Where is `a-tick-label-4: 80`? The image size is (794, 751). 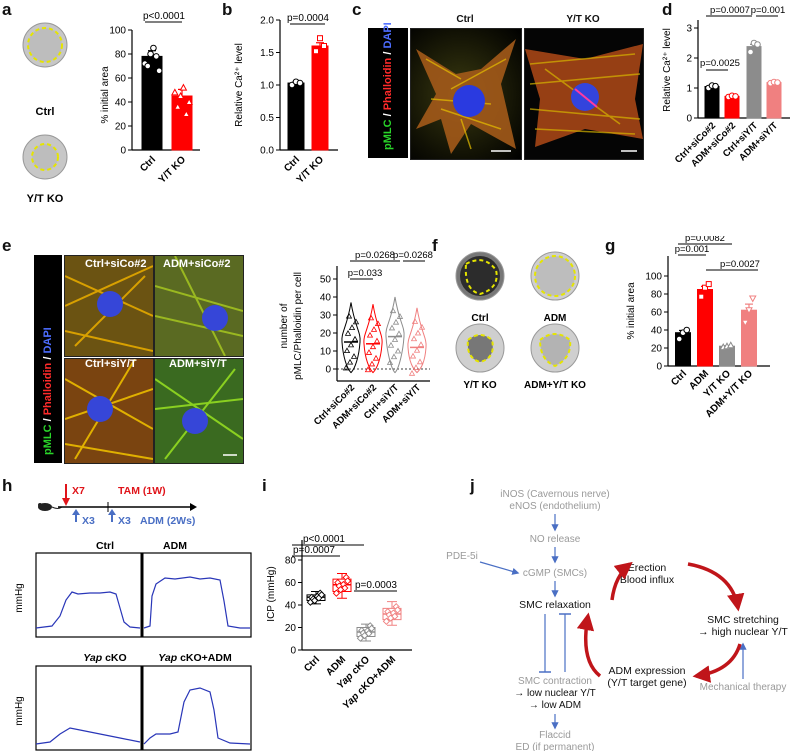 a-tick-label-4: 80 is located at coordinates (121, 55).